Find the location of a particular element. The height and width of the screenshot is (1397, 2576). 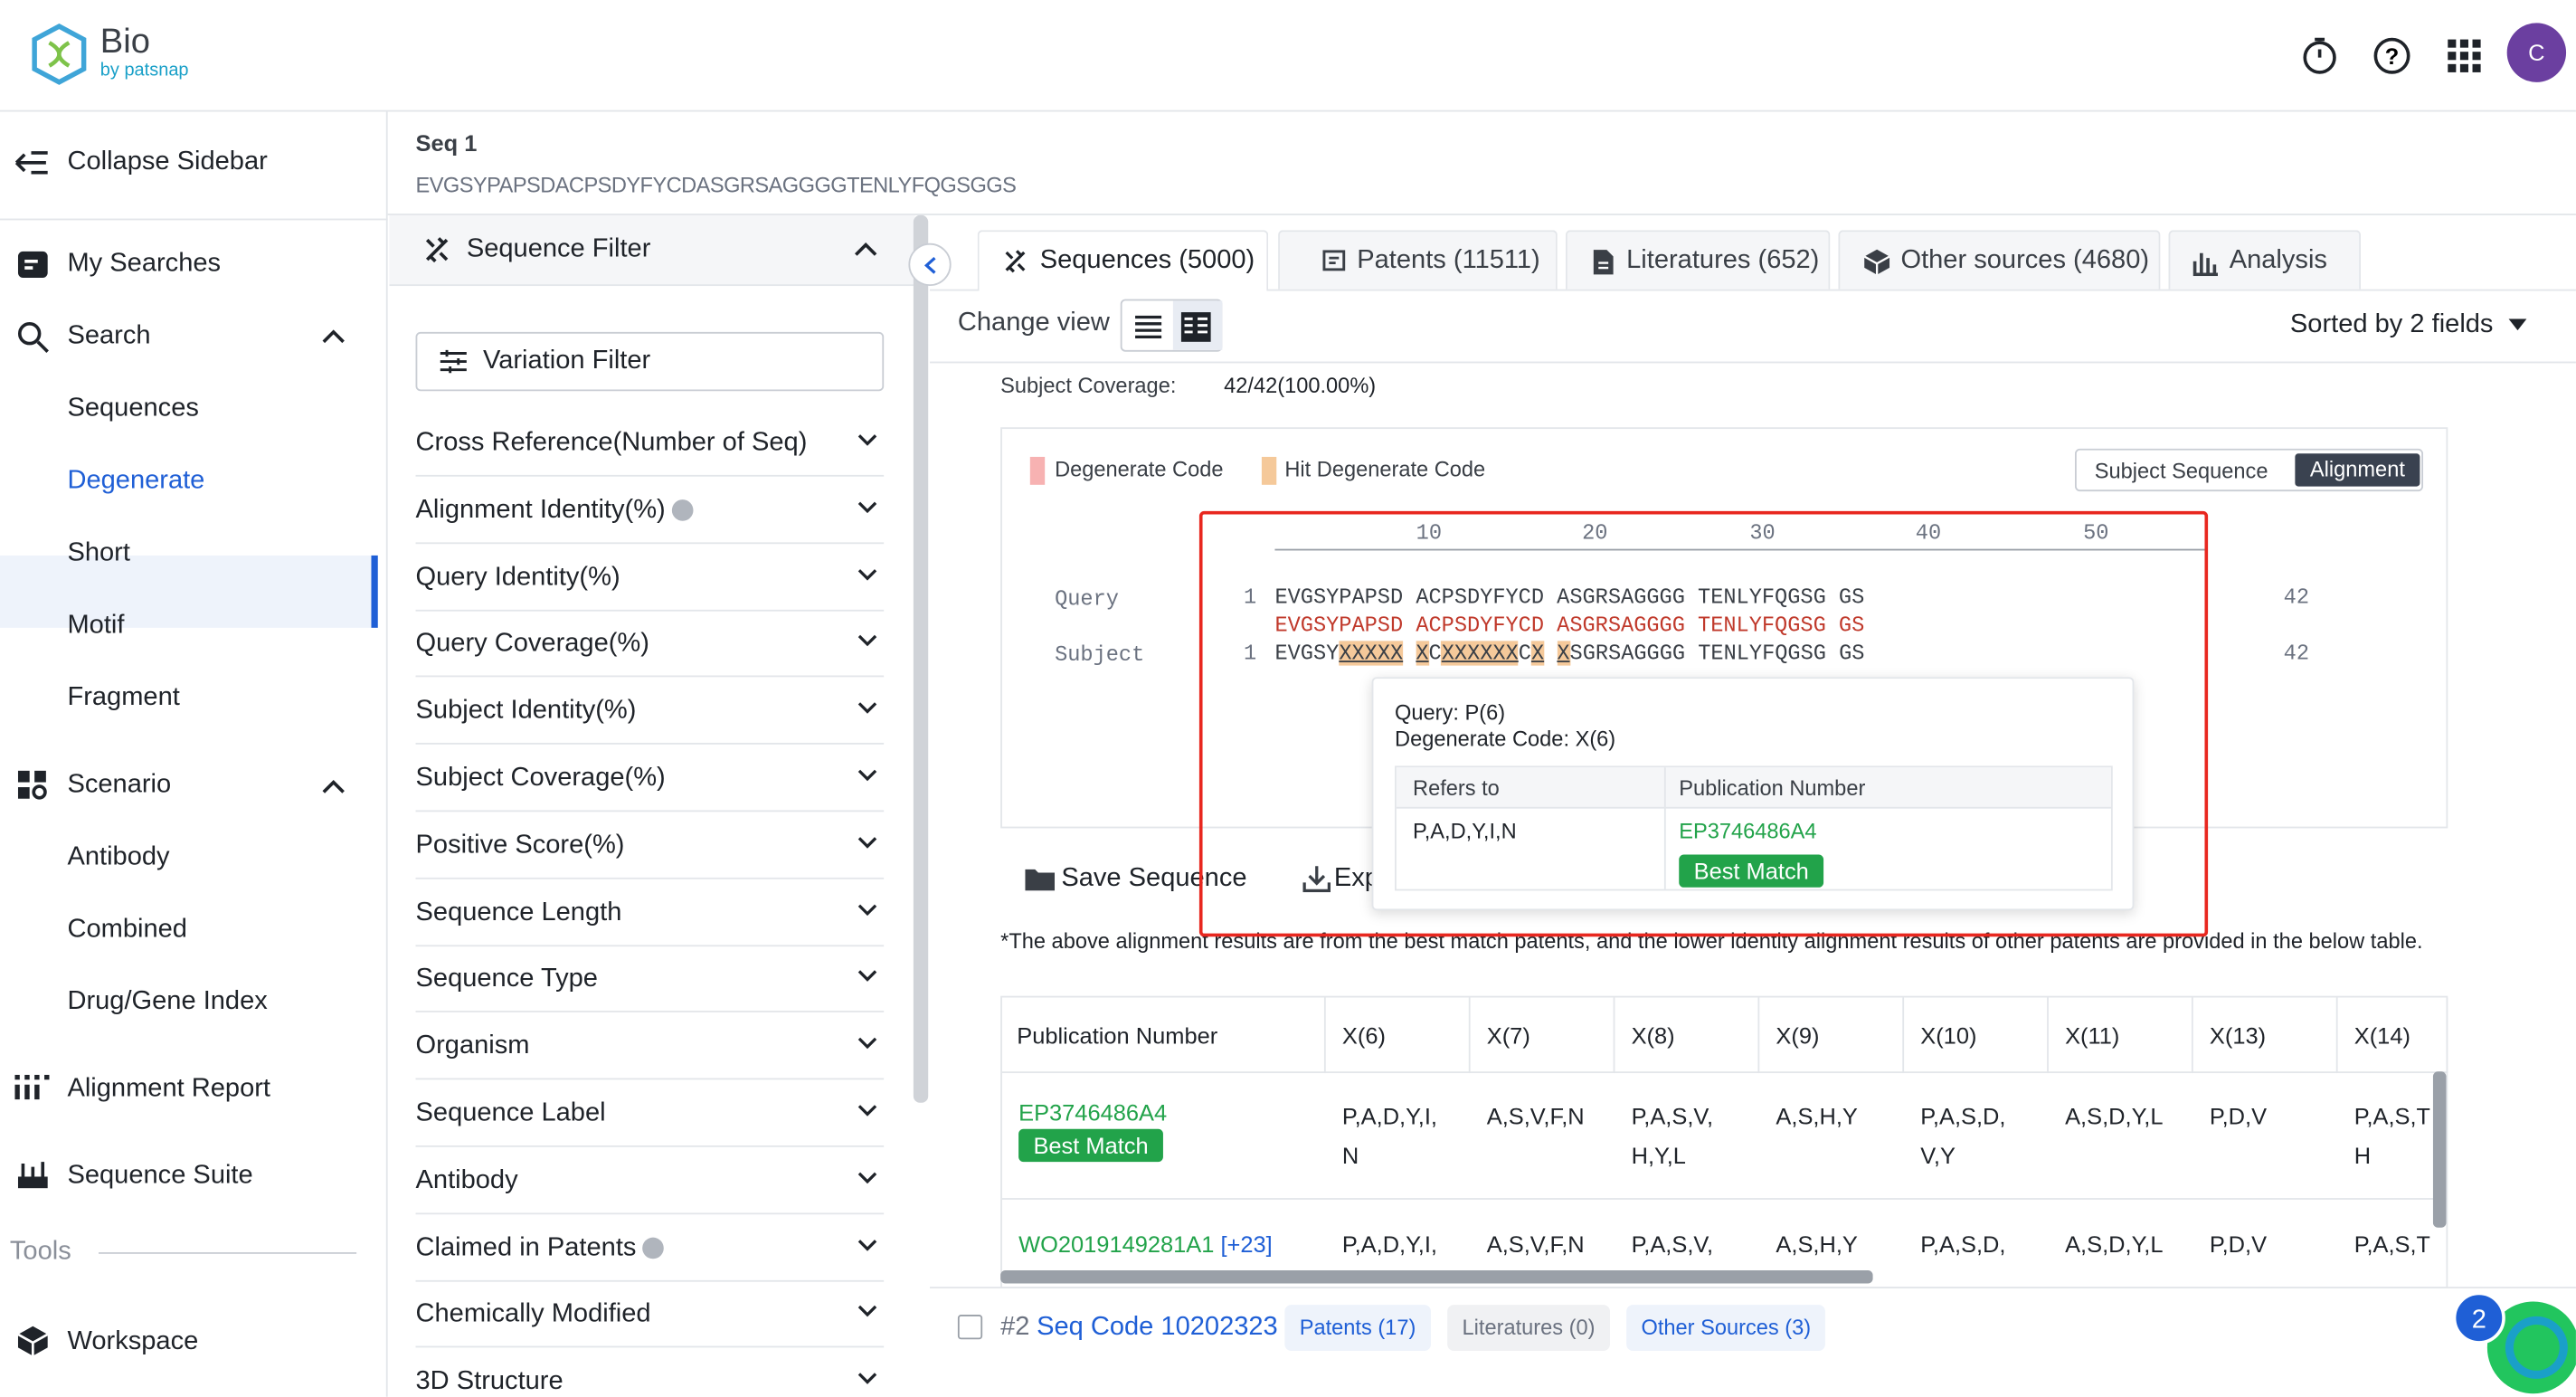

filter-item: Subject Coverage(%) is located at coordinates (650, 779).